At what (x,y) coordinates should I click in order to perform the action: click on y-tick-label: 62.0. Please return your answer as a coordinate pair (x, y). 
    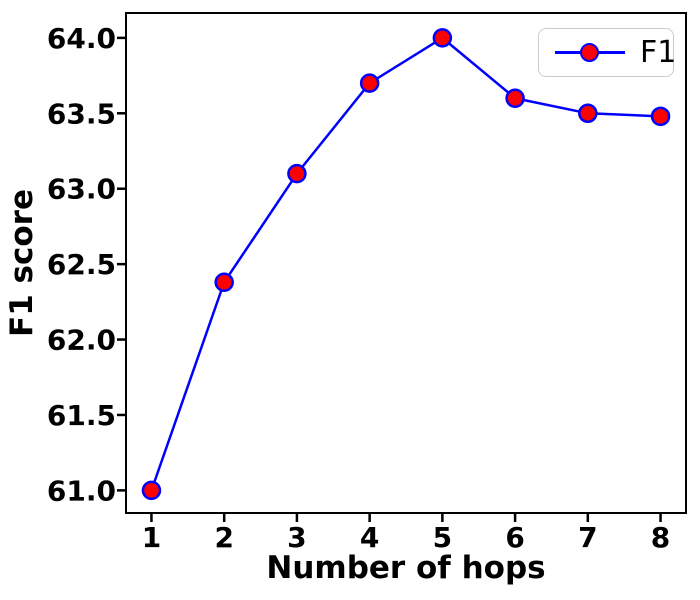
    Looking at the image, I should click on (81, 340).